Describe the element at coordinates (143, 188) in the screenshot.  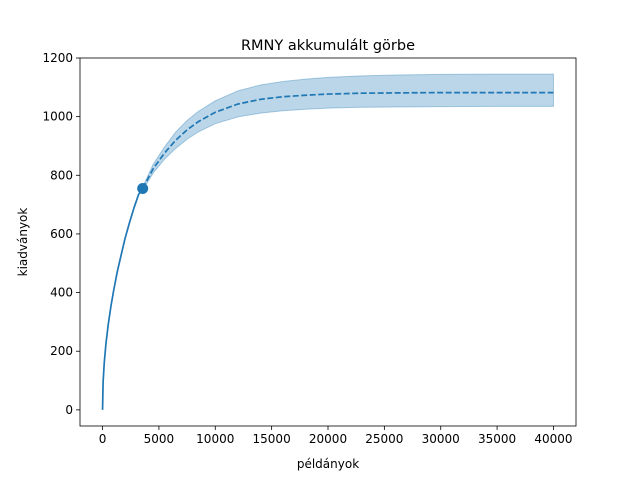
I see `observed-point` at that location.